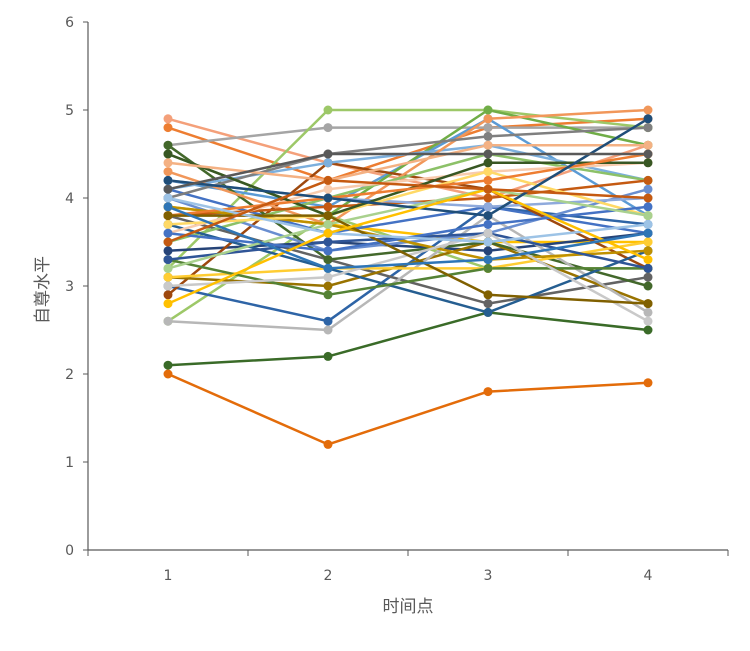 The image size is (750, 651). What do you see at coordinates (43, 290) in the screenshot?
I see `y-axis-label: 自尊水平` at bounding box center [43, 290].